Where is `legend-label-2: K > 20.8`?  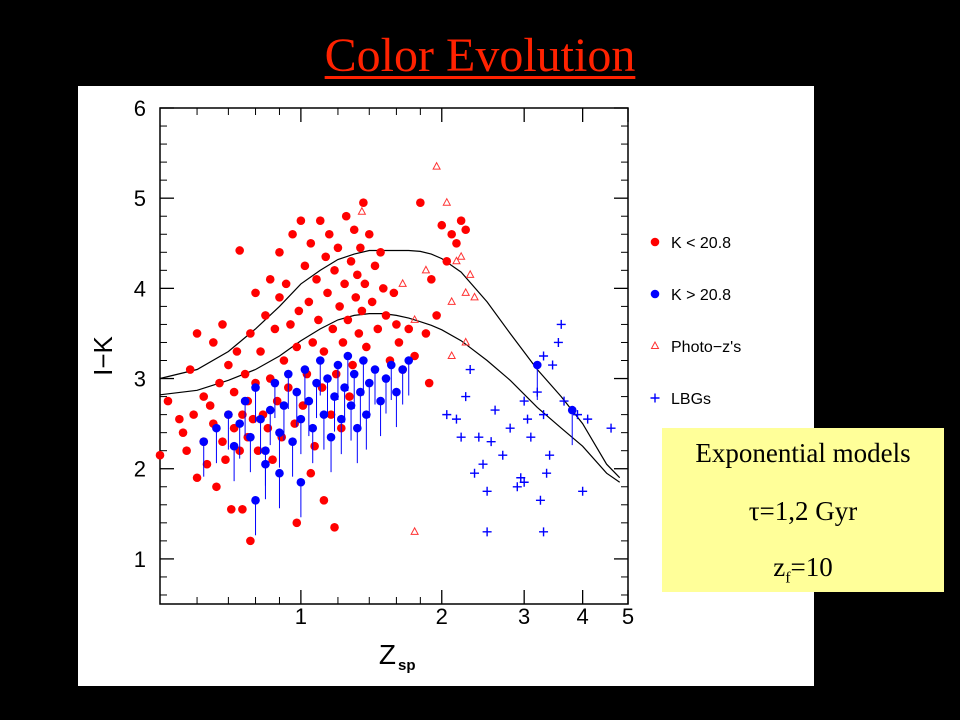
legend-label-2: K > 20.8 is located at coordinates (701, 295).